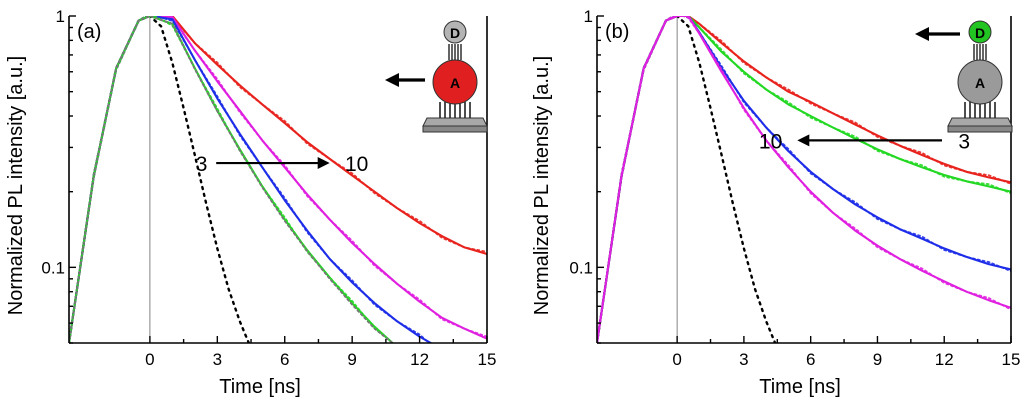  Describe the element at coordinates (89, 32) in the screenshot. I see `panel-label: (a)` at that location.